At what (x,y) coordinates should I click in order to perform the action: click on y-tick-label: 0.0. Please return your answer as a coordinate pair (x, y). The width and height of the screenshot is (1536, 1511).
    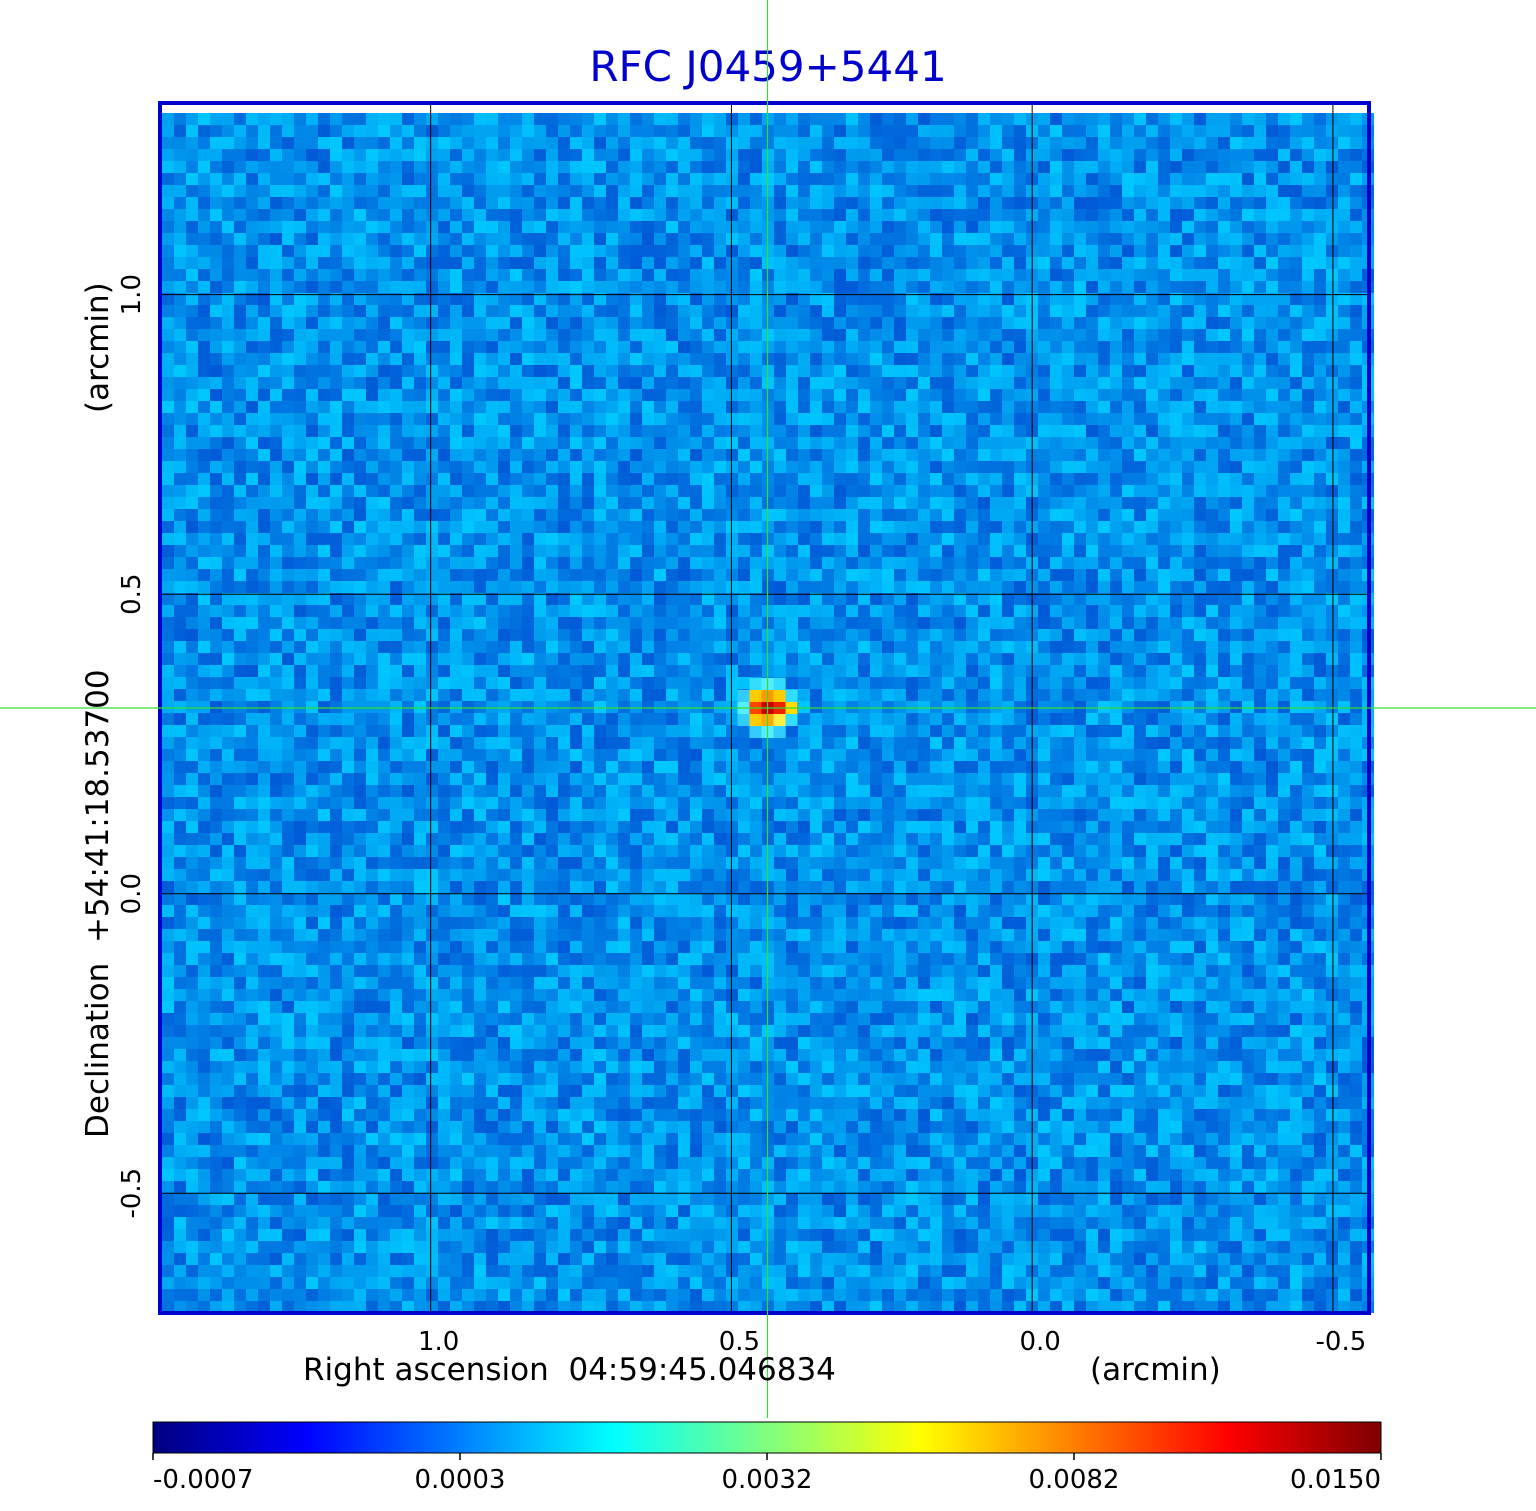
    Looking at the image, I should click on (132, 893).